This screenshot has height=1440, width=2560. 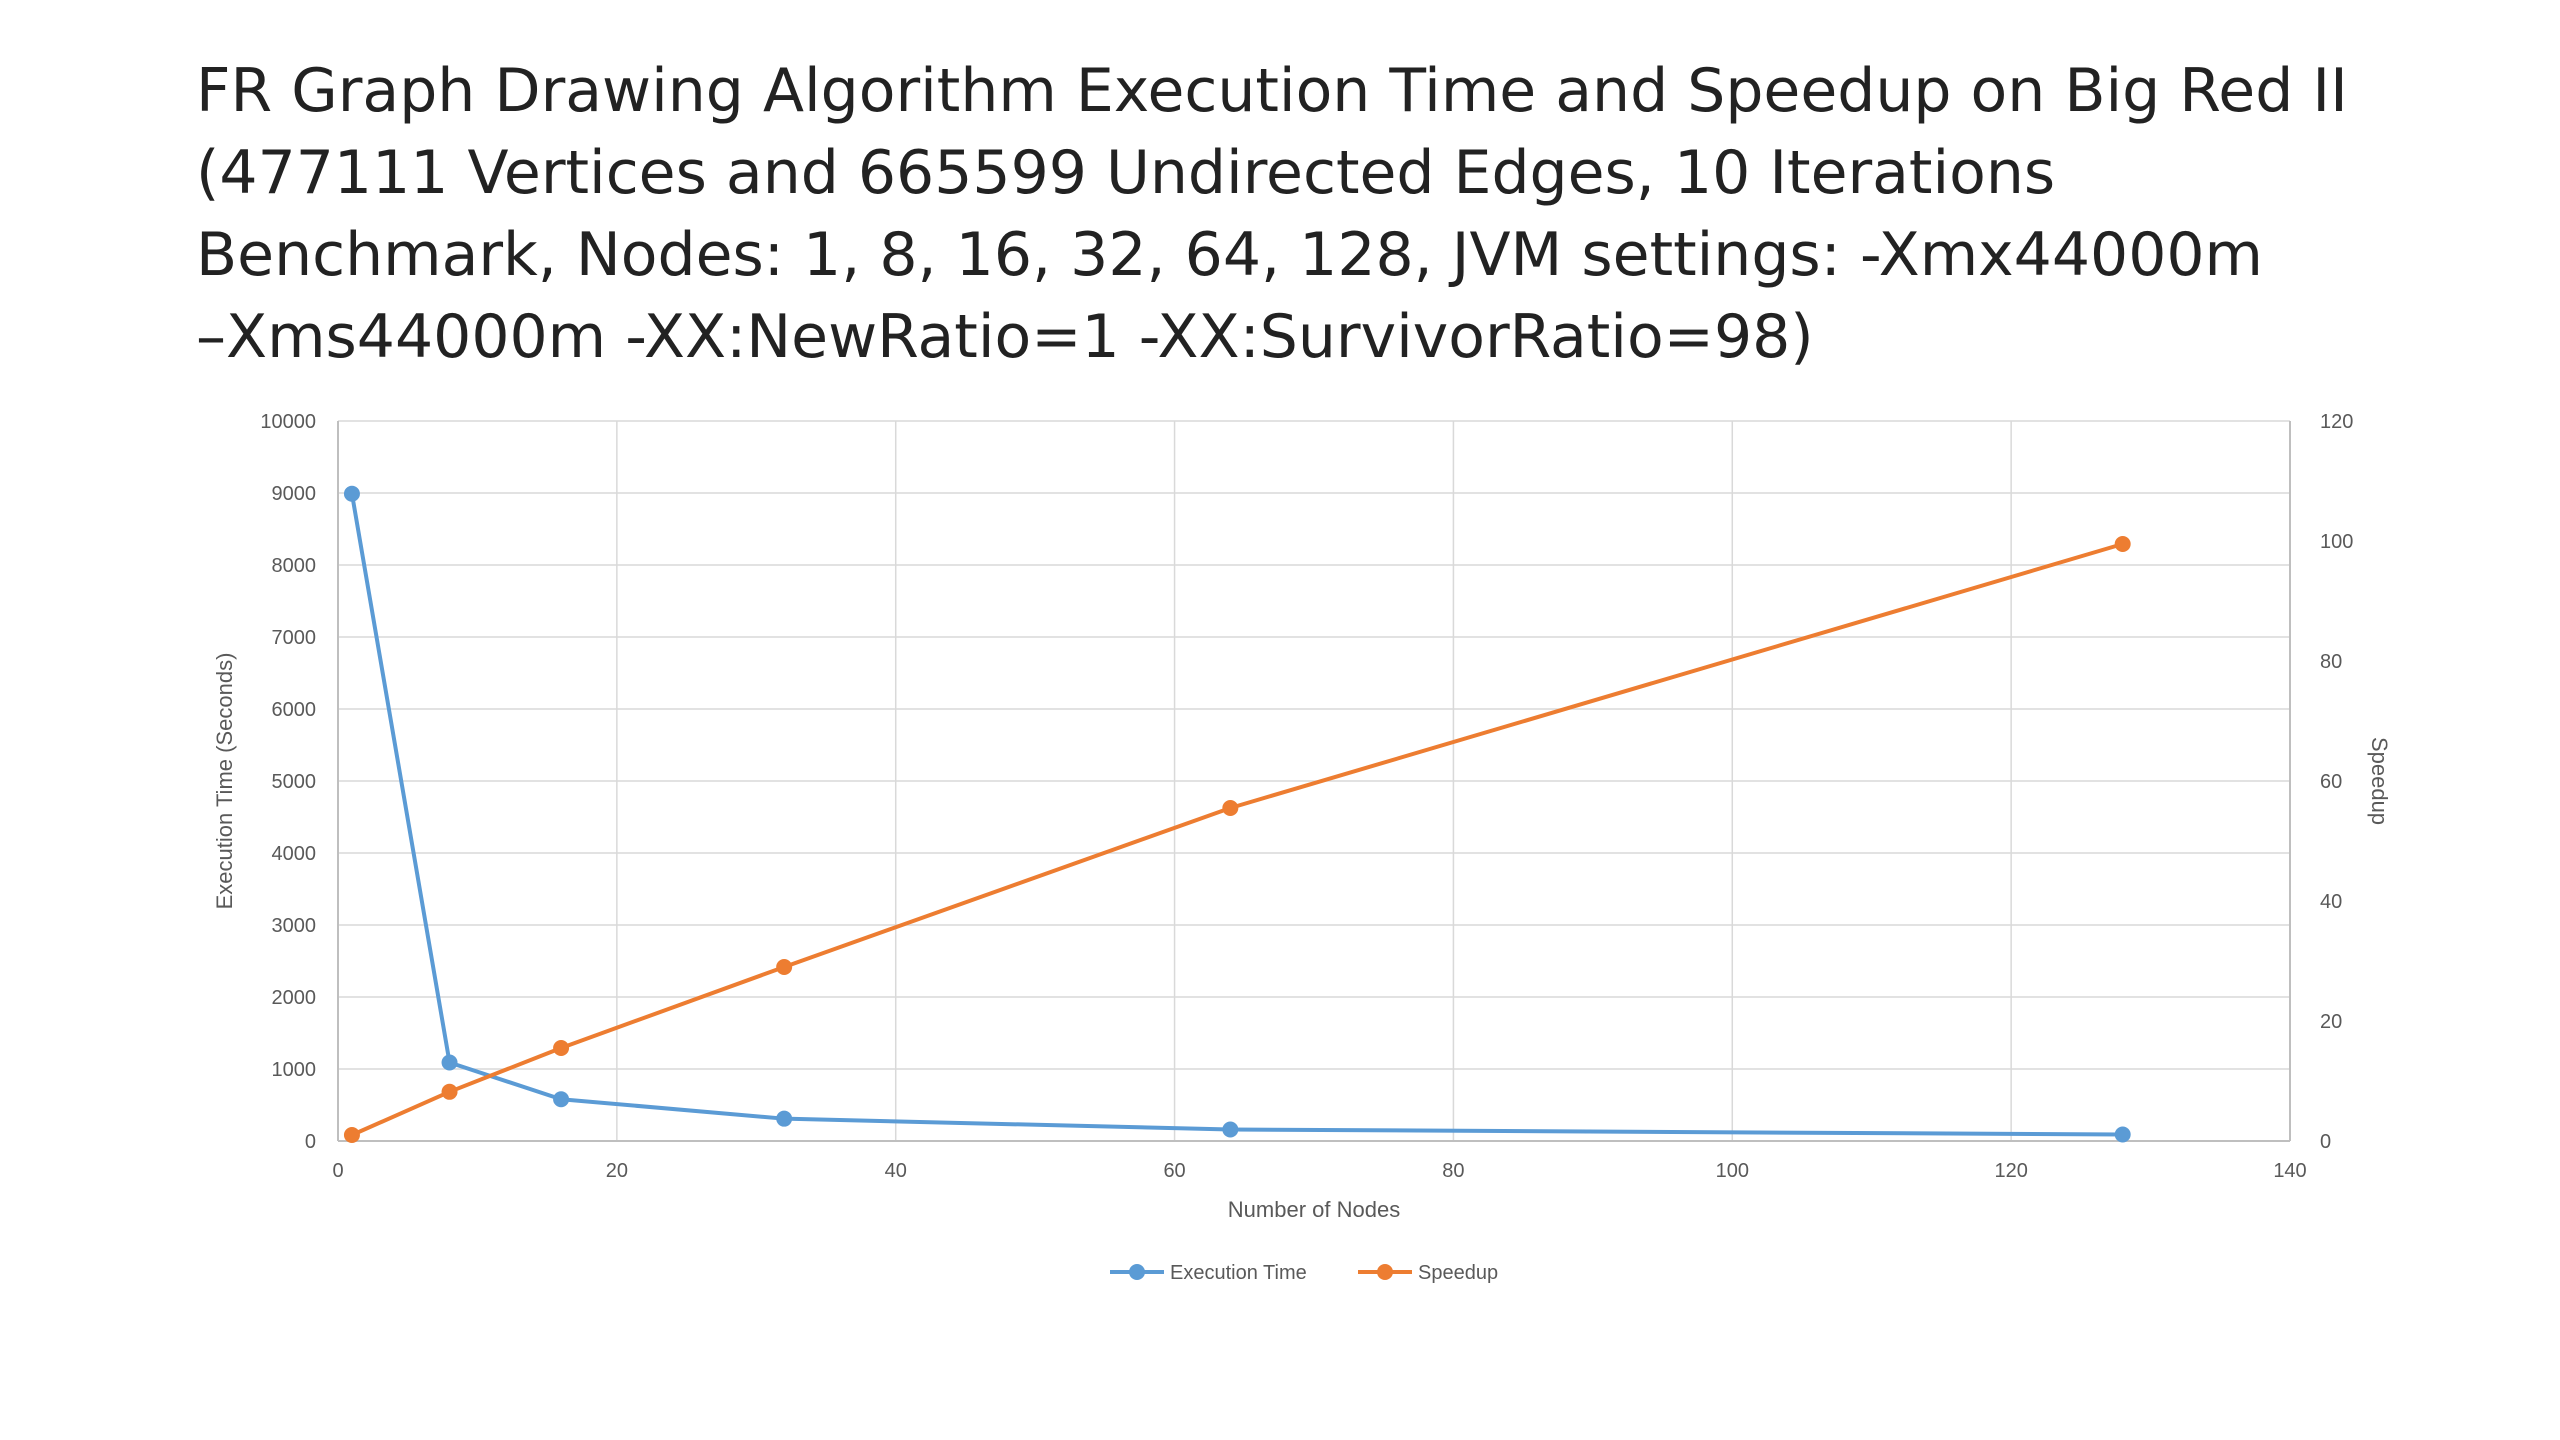 What do you see at coordinates (1174, 1171) in the screenshot?
I see `x-tick-label: 60` at bounding box center [1174, 1171].